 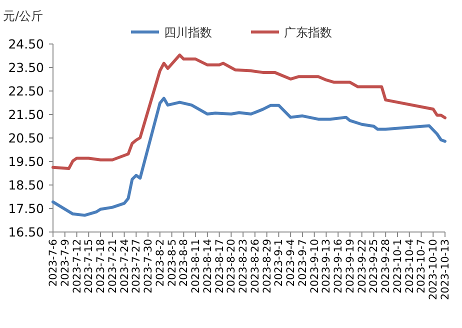 What do you see at coordinates (308, 33) in the screenshot?
I see `legend-label: 广东指数` at bounding box center [308, 33].